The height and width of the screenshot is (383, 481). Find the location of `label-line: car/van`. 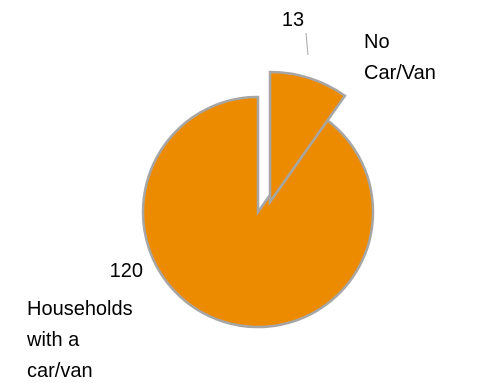

label-line: car/van is located at coordinates (60, 371).